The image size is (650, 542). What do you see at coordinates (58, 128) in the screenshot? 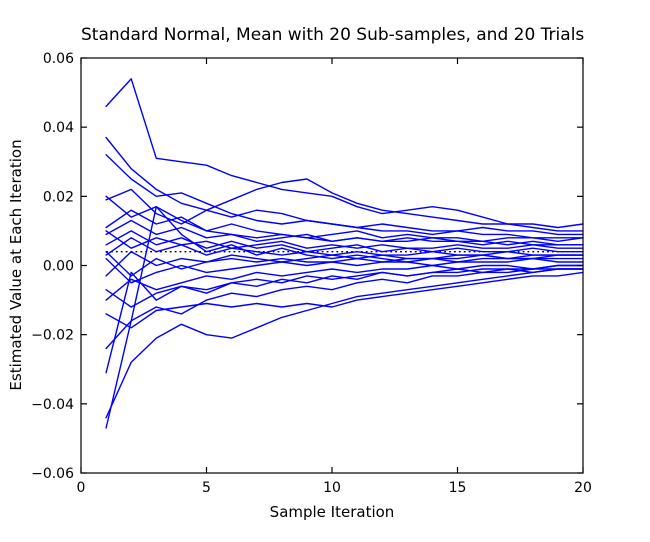
I see `y-tick-label: 0.04` at bounding box center [58, 128].